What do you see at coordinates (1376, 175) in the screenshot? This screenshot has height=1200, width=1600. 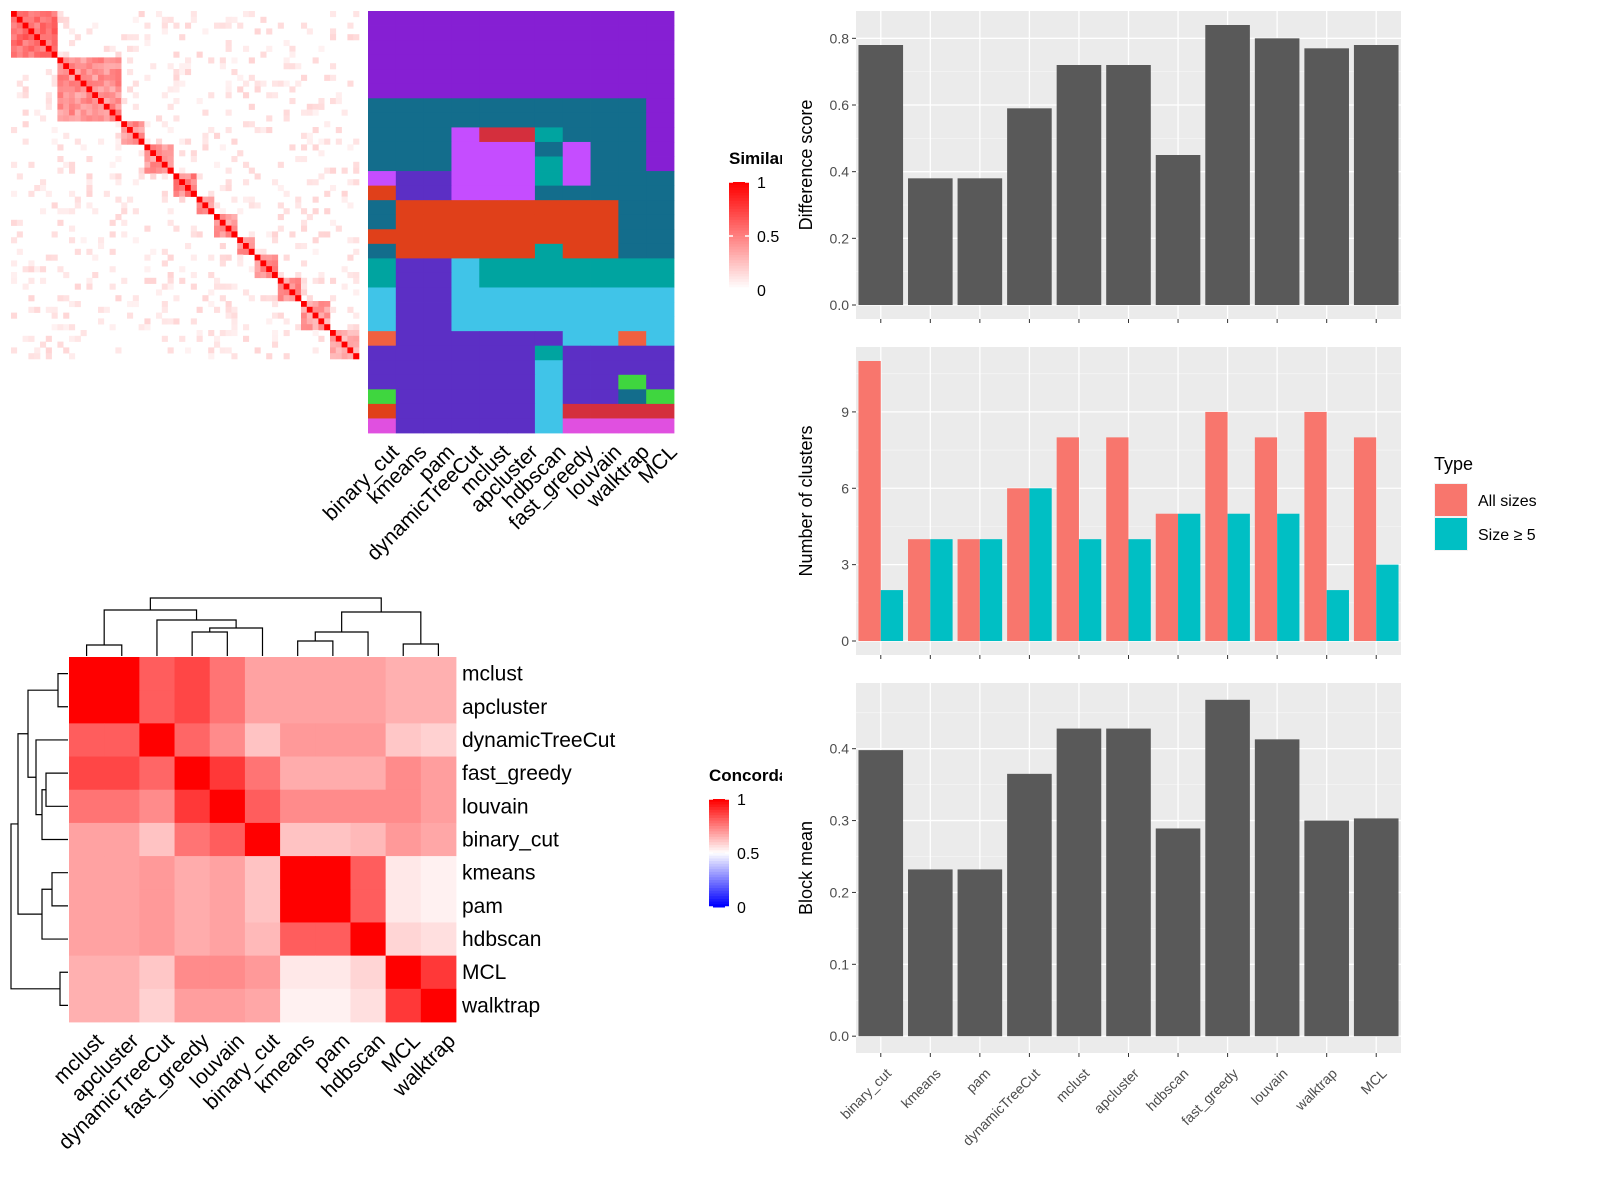 I see `bar-MCL` at bounding box center [1376, 175].